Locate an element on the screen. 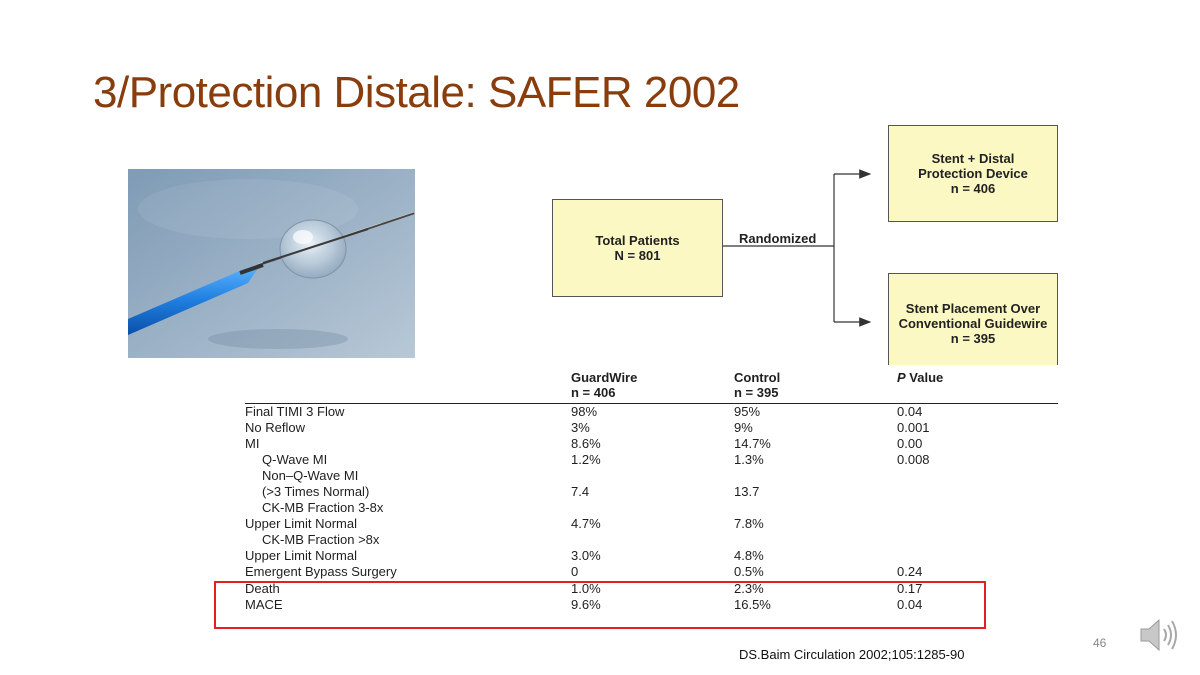  table-row-death: Death 1.0% 2.3% 0.17 is located at coordinates (584, 588).